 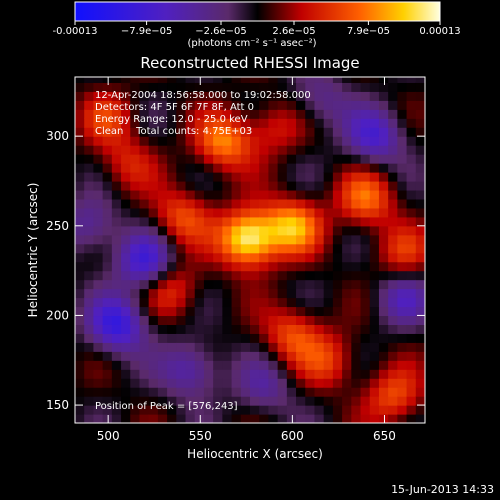 What do you see at coordinates (203, 95) in the screenshot?
I see `annotation-time-range: 12-Apr-2004 18:56:58.000 to 19:02:58.000` at bounding box center [203, 95].